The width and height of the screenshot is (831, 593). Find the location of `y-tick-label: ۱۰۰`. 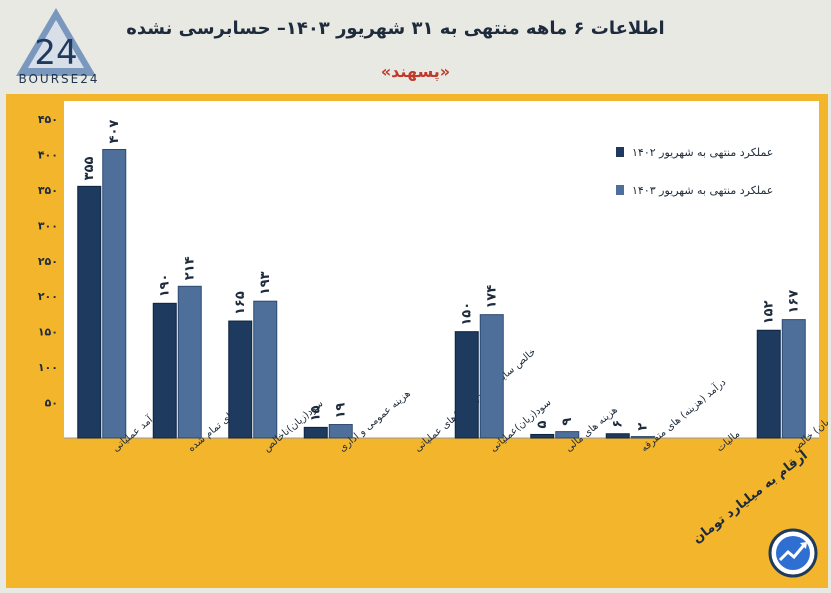

y-tick-label: ۱۰۰ is located at coordinates (48, 367).